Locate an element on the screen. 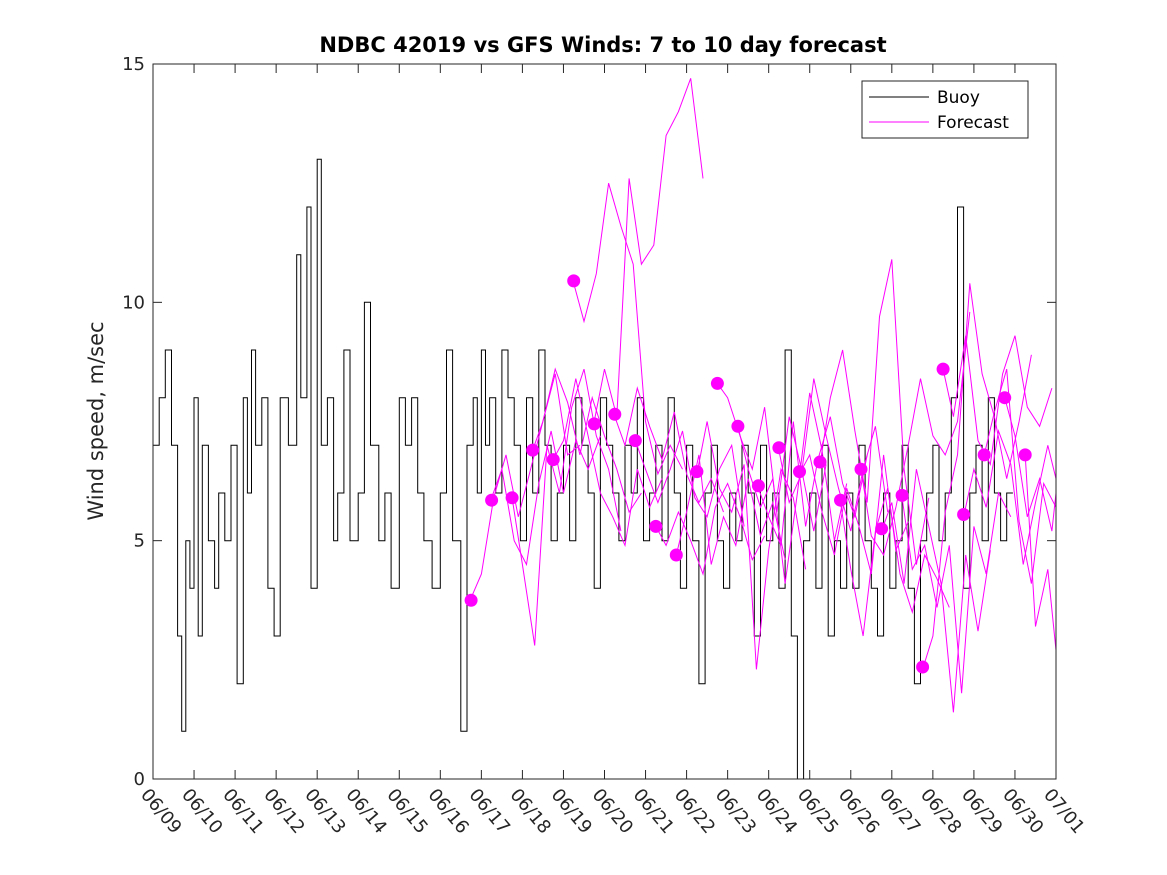 This screenshot has width=1167, height=875. y-tick-label: 10 is located at coordinates (133, 302).